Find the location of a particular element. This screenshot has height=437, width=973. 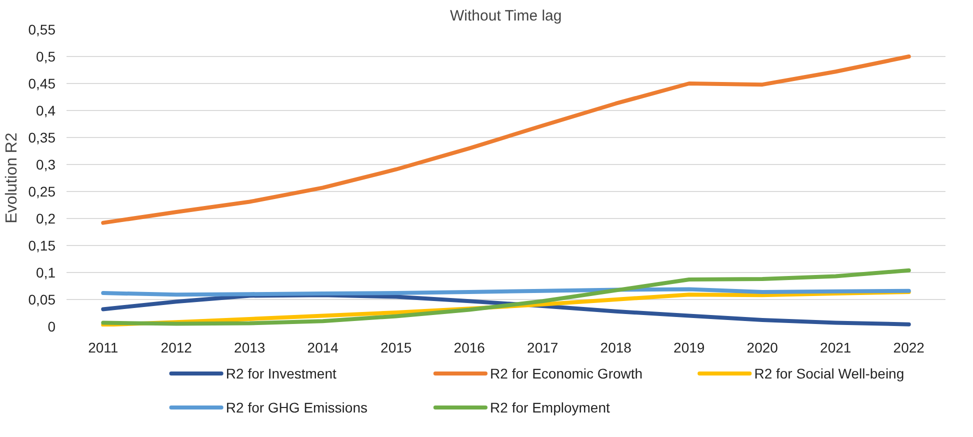

x-tick-label: 2020 is located at coordinates (762, 348).